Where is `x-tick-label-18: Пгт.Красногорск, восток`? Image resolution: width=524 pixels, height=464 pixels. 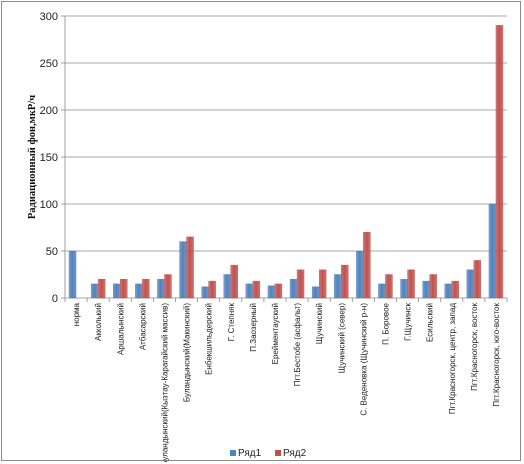 x-tick-label-18: Пгт.Красногорск, восток is located at coordinates (474, 347).